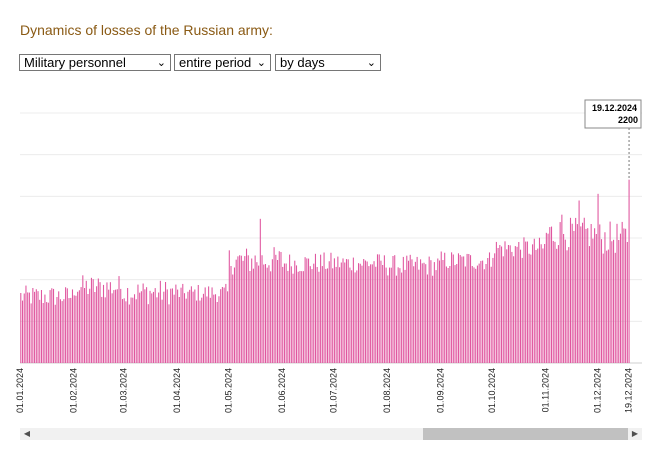 This screenshot has width=650, height=450. I want to click on scroll-left-icon: ◀, so click(27, 433).